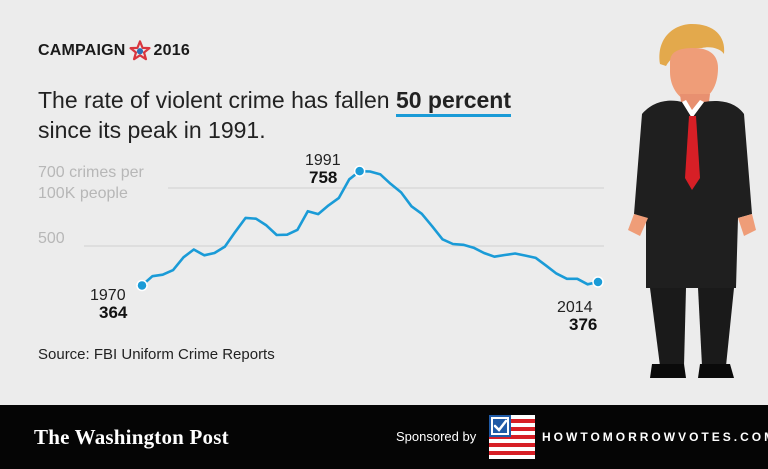 The height and width of the screenshot is (469, 768). What do you see at coordinates (583, 324) in the screenshot?
I see `annotation-2014-value: 376` at bounding box center [583, 324].